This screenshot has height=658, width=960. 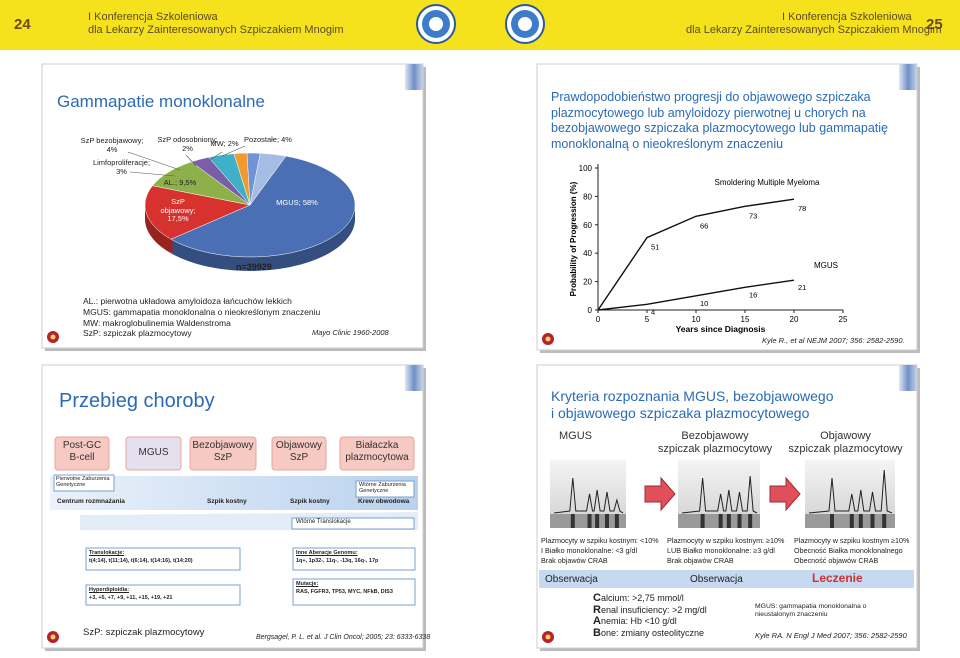 I want to click on footnote: SzP: szpiczak plazmocytowy, so click(x=144, y=632).